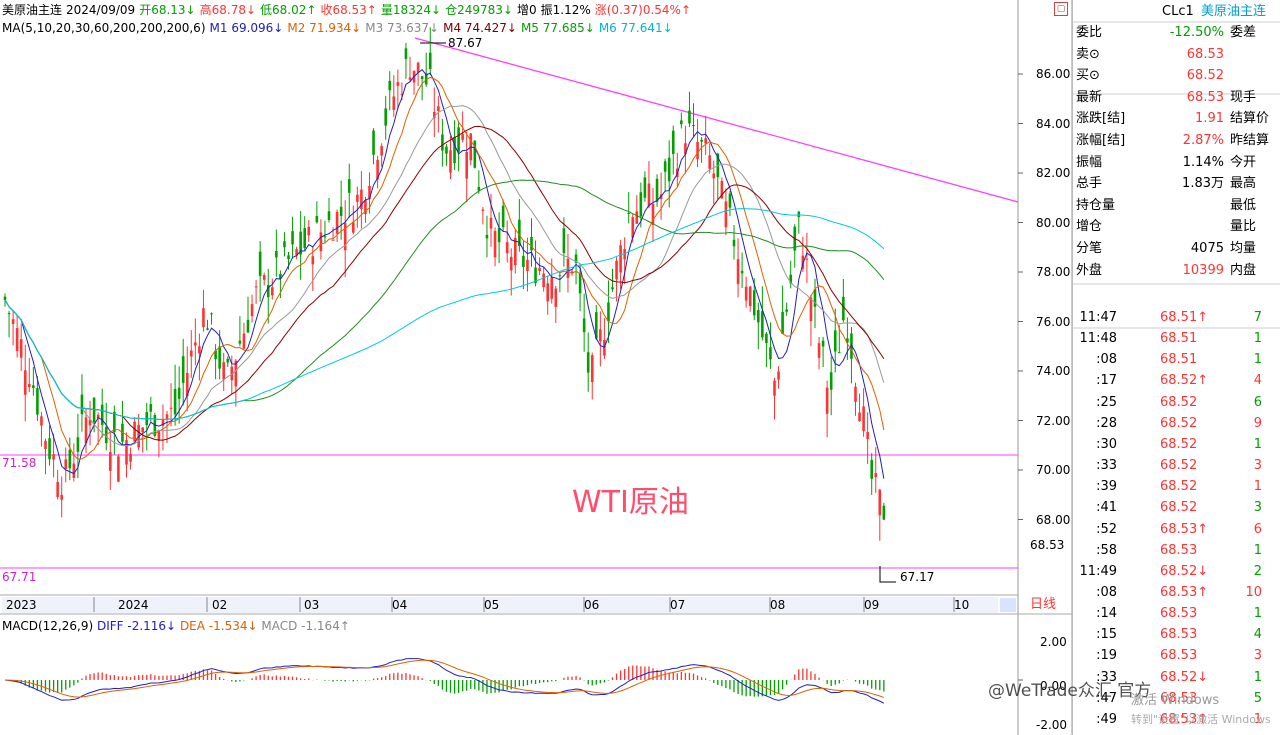 The width and height of the screenshot is (1280, 735). I want to click on tick-volume: 3, so click(1257, 508).